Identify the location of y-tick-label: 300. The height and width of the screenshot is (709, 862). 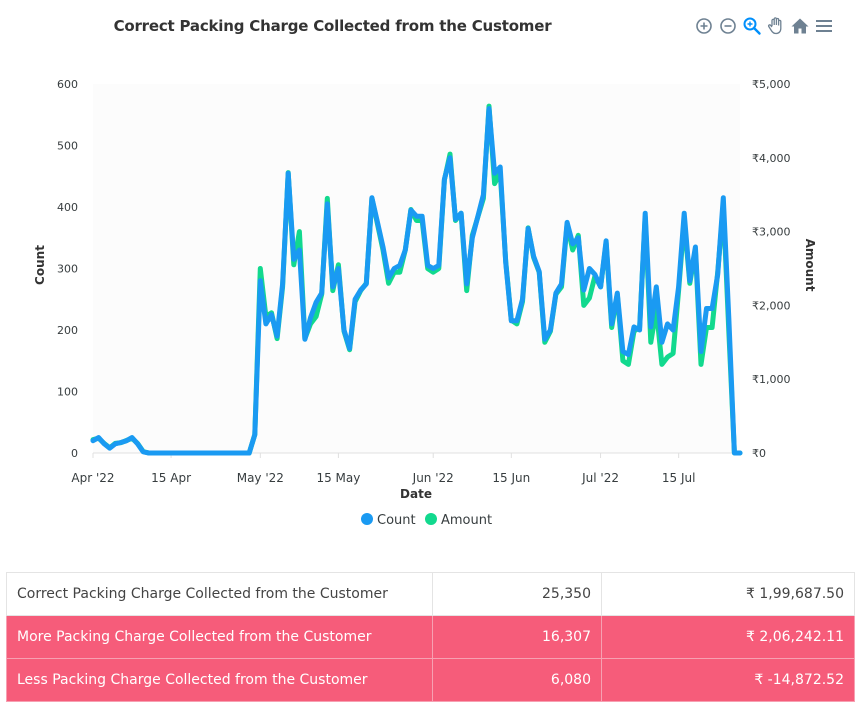
(67, 269).